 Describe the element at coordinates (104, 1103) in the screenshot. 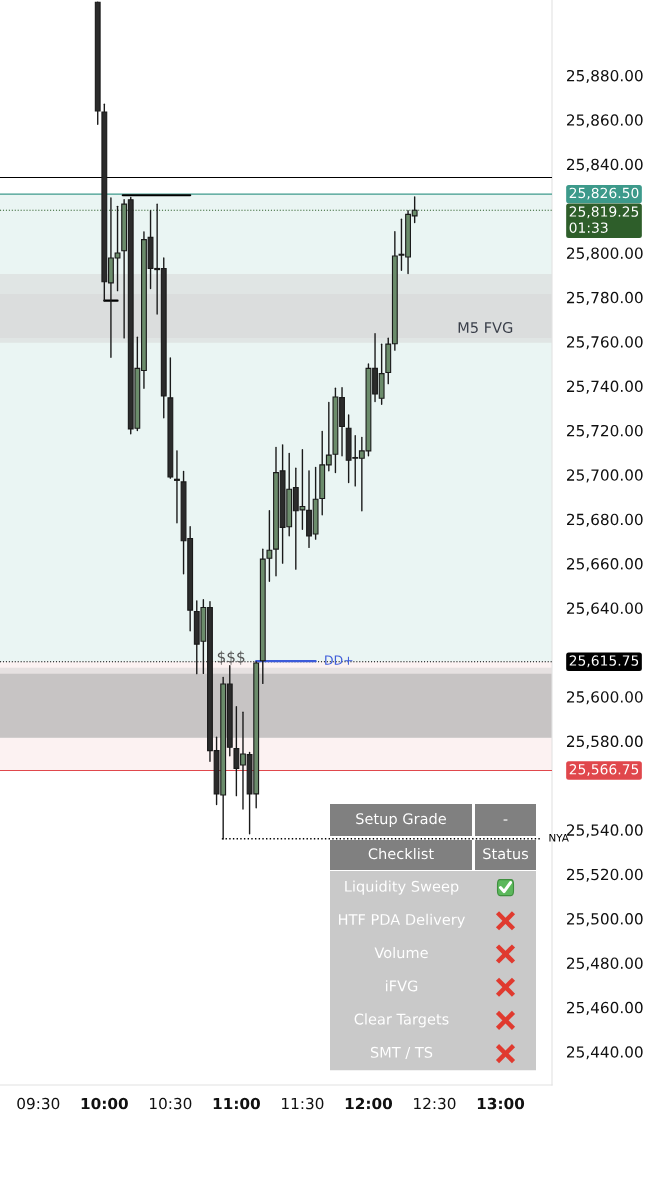

I see `x-tick-label: 10:00` at that location.